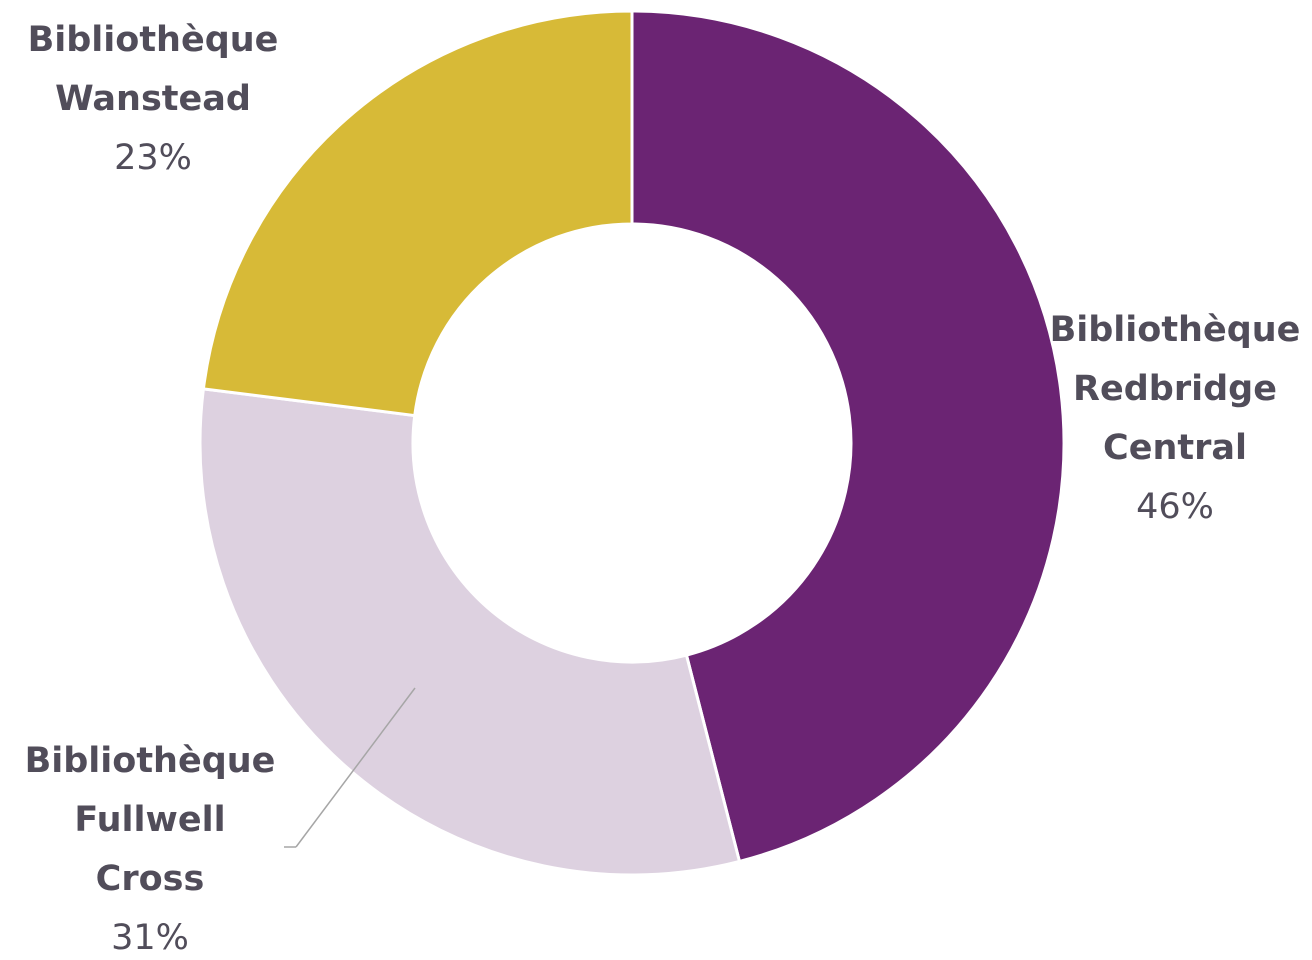 Image resolution: width=1312 pixels, height=960 pixels. I want to click on slice-label-line: Redbridge, so click(1175, 389).